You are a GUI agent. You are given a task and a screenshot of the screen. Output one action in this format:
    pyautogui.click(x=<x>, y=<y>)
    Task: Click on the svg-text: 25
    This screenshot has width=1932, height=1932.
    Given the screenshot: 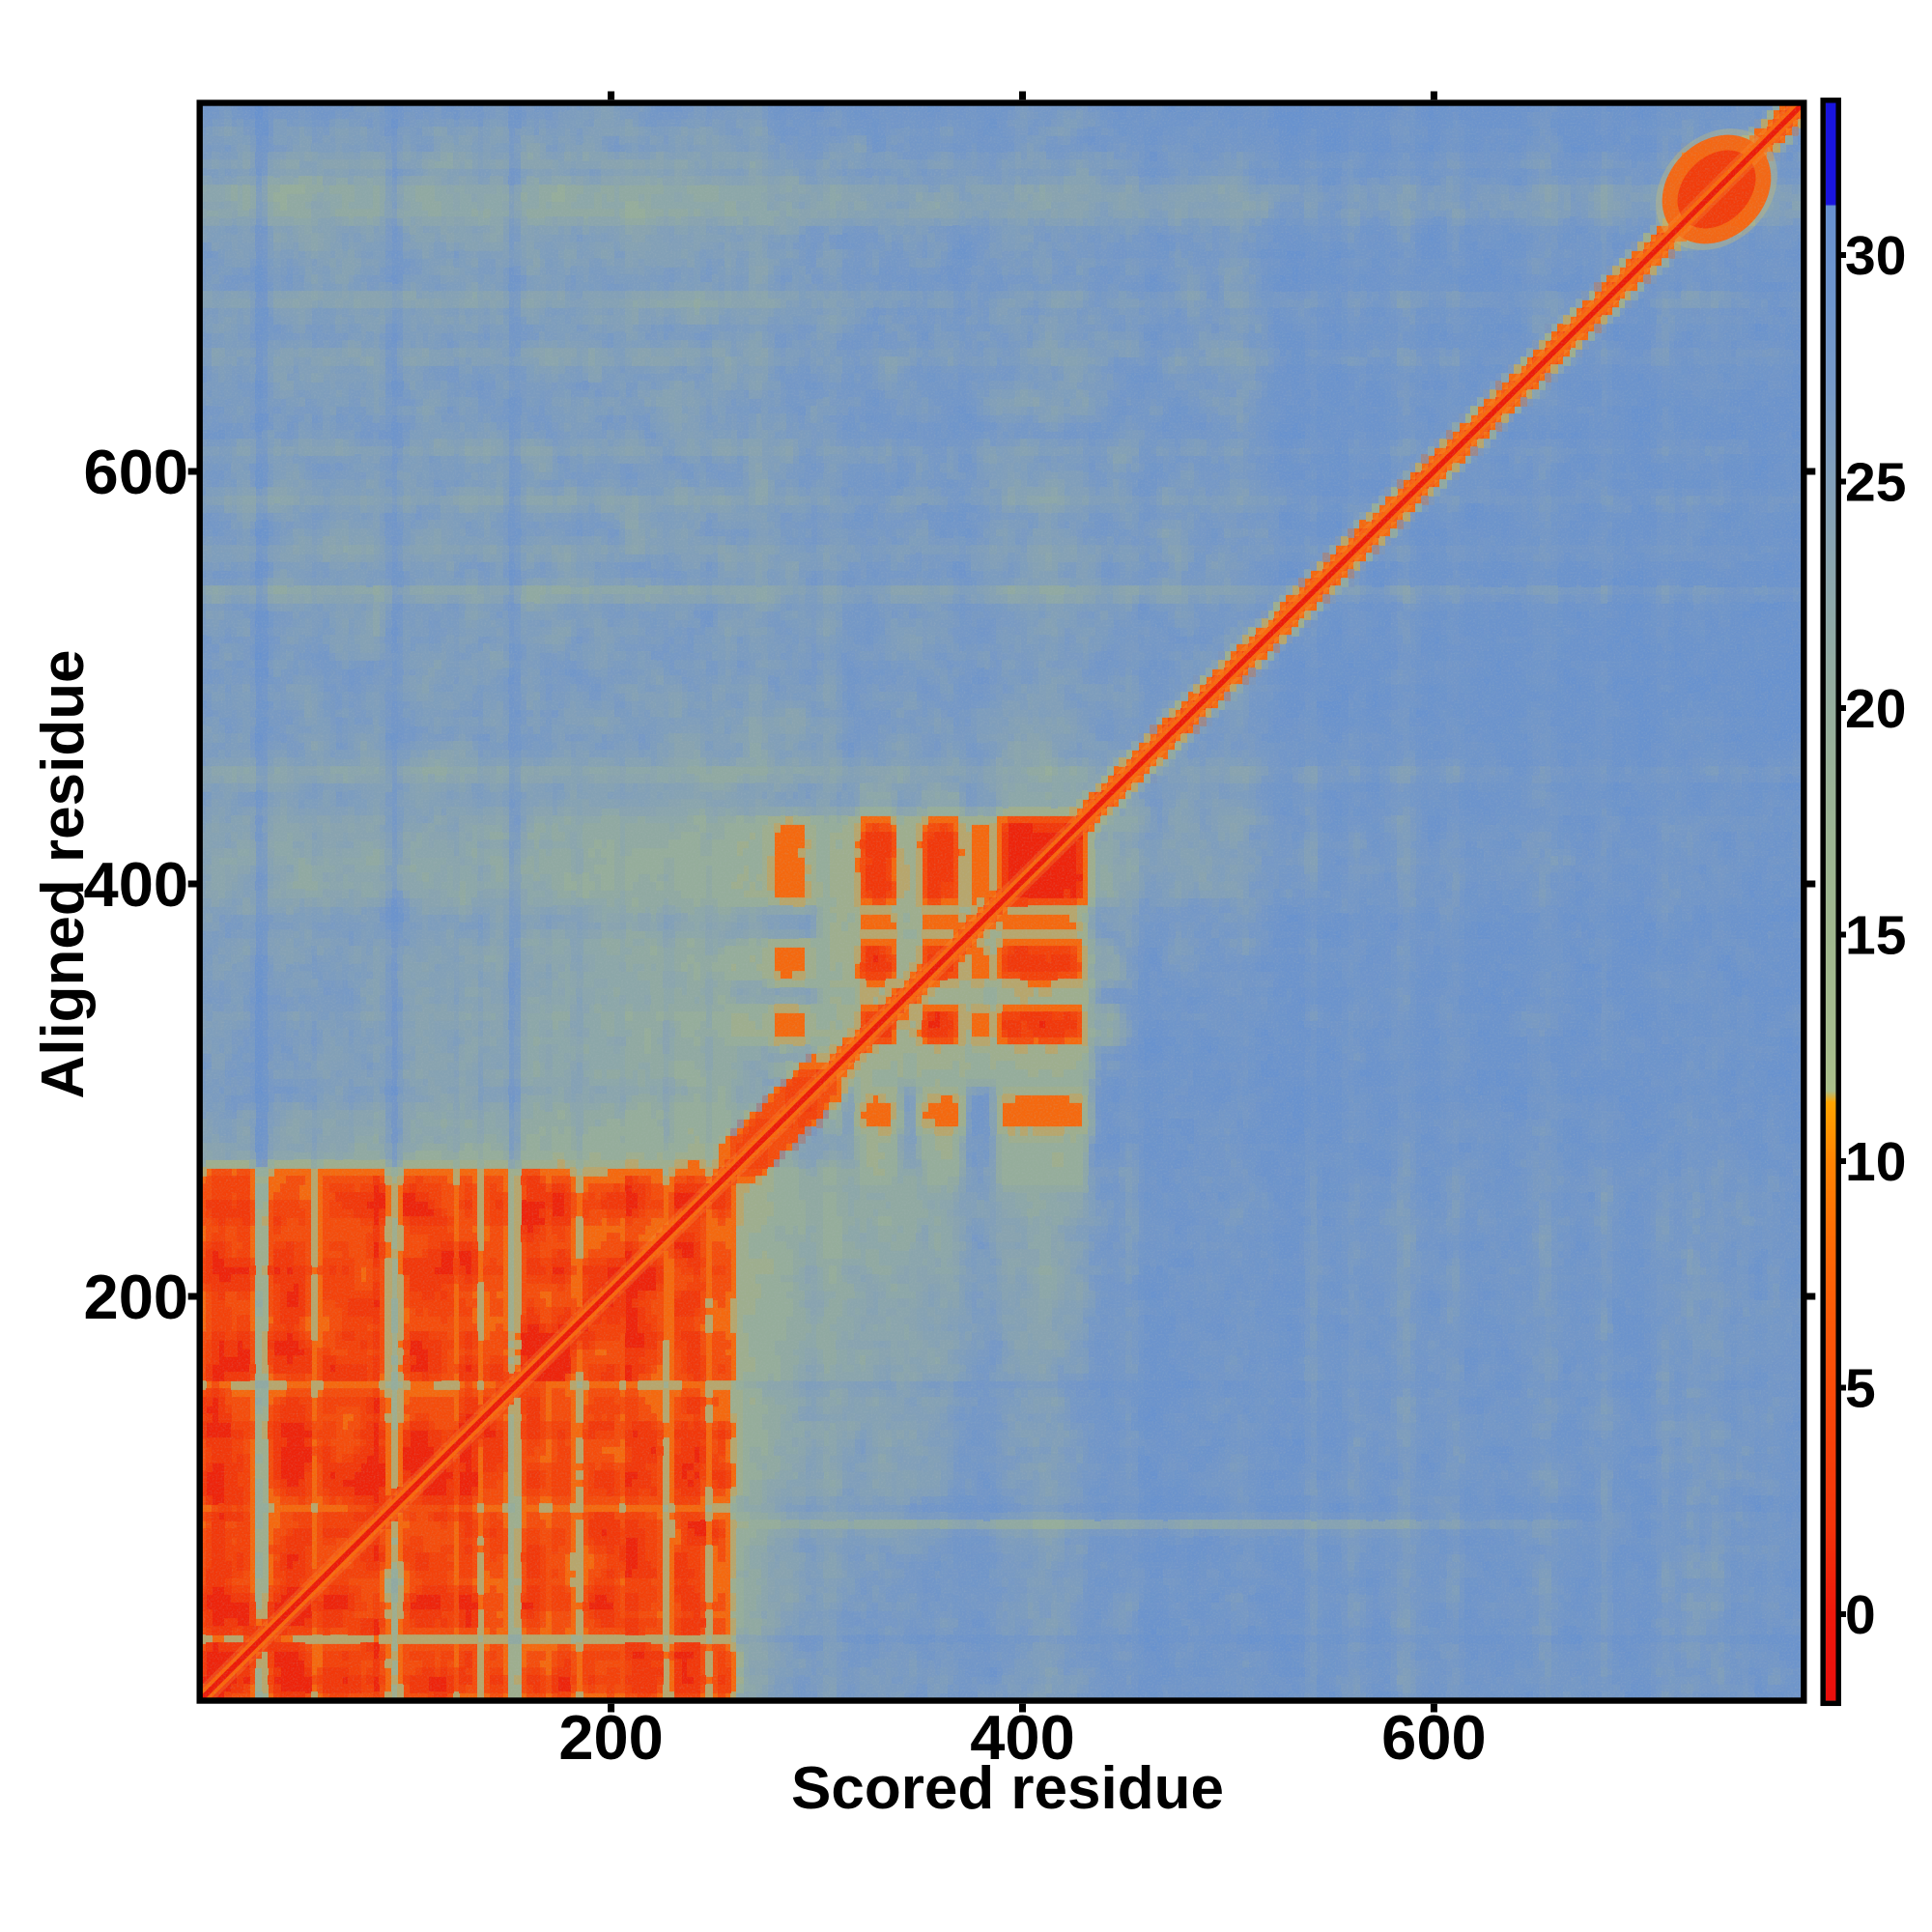 What is the action you would take?
    pyautogui.click(x=1875, y=483)
    